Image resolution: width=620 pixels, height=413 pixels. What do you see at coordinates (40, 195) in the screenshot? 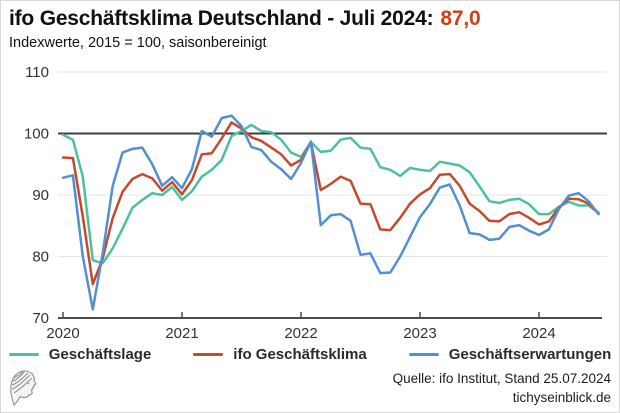
I see `y-tick-label: 90` at bounding box center [40, 195].